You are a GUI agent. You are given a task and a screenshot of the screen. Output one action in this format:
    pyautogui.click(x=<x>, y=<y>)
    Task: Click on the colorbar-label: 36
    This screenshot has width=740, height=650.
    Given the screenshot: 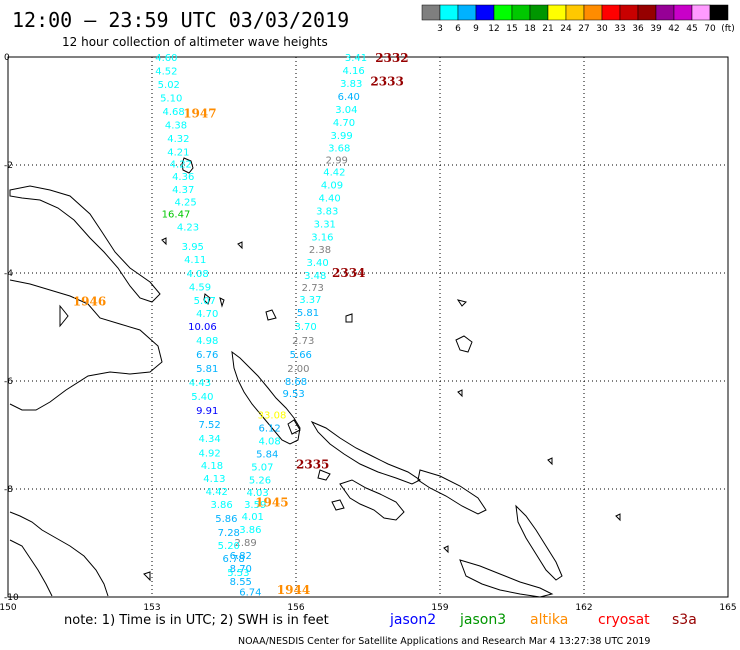 What is the action you would take?
    pyautogui.click(x=638, y=29)
    